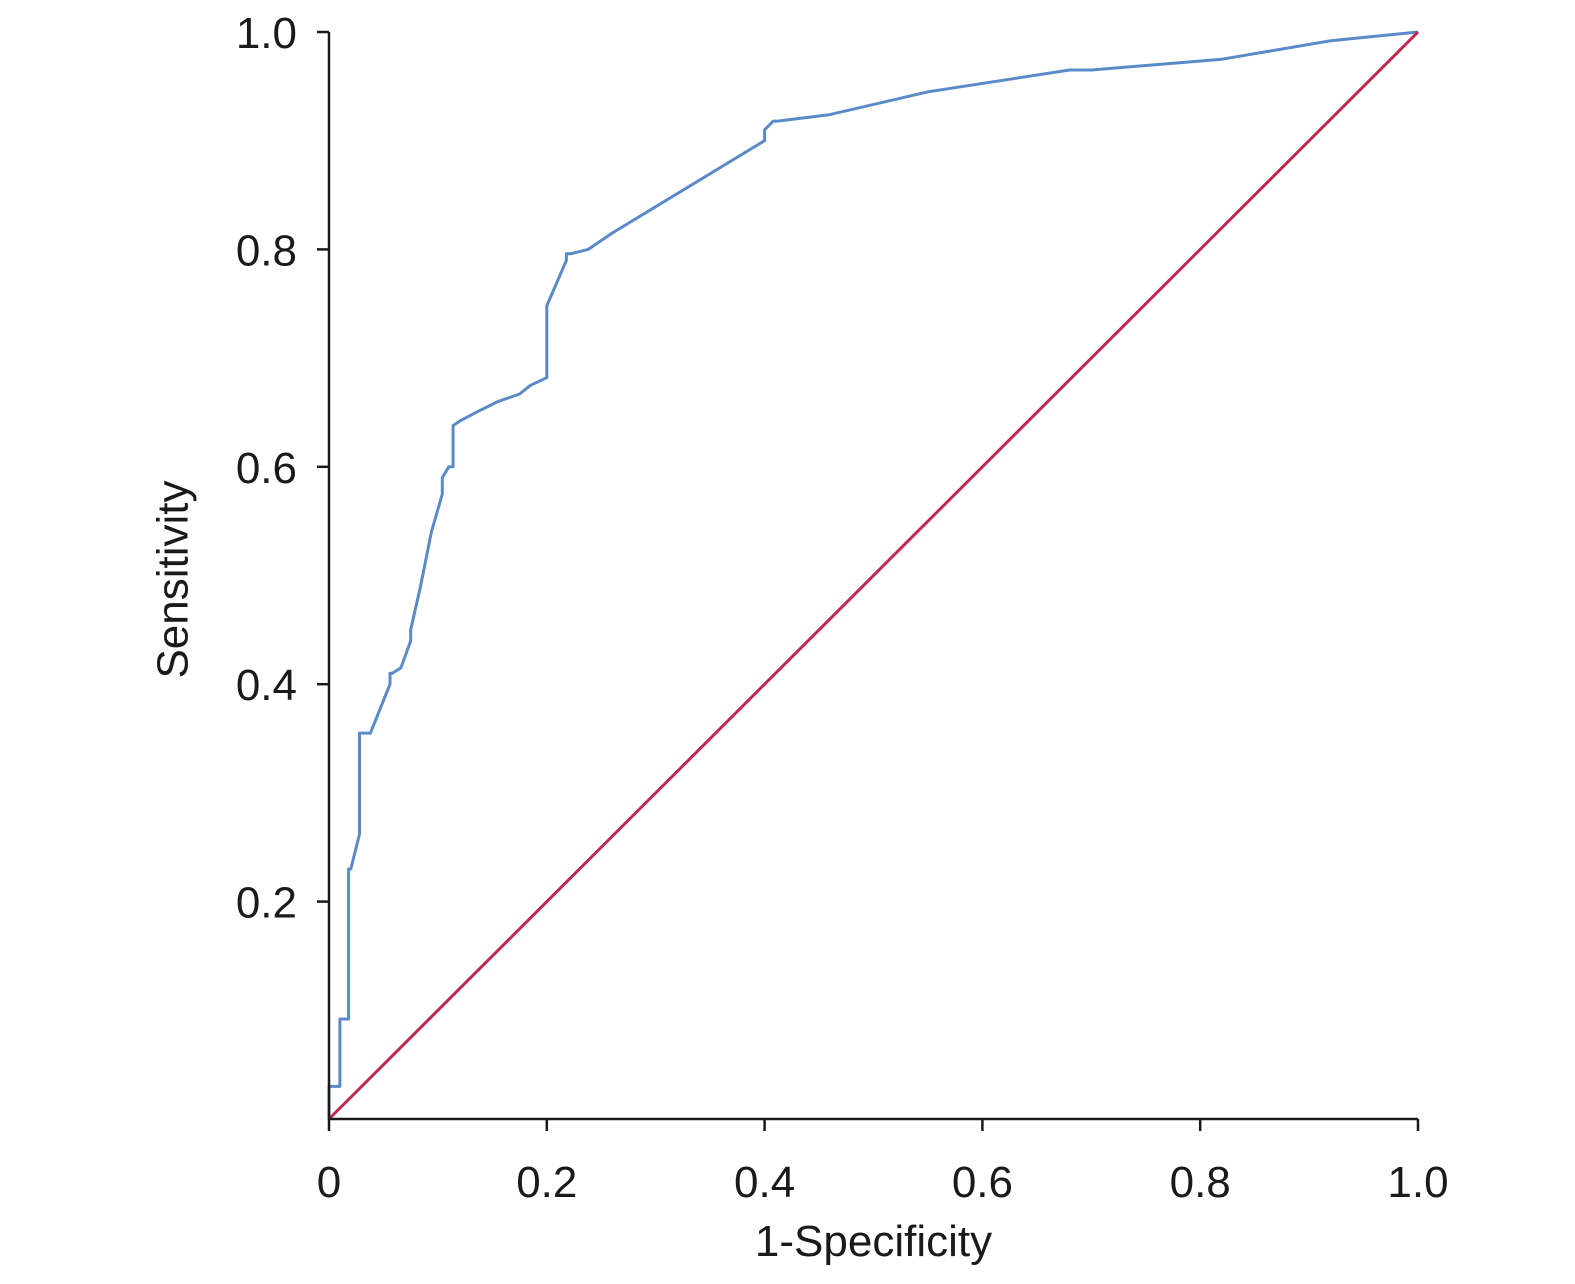 This screenshot has height=1284, width=1575. I want to click on x-tick-label: 0.8, so click(1200, 1182).